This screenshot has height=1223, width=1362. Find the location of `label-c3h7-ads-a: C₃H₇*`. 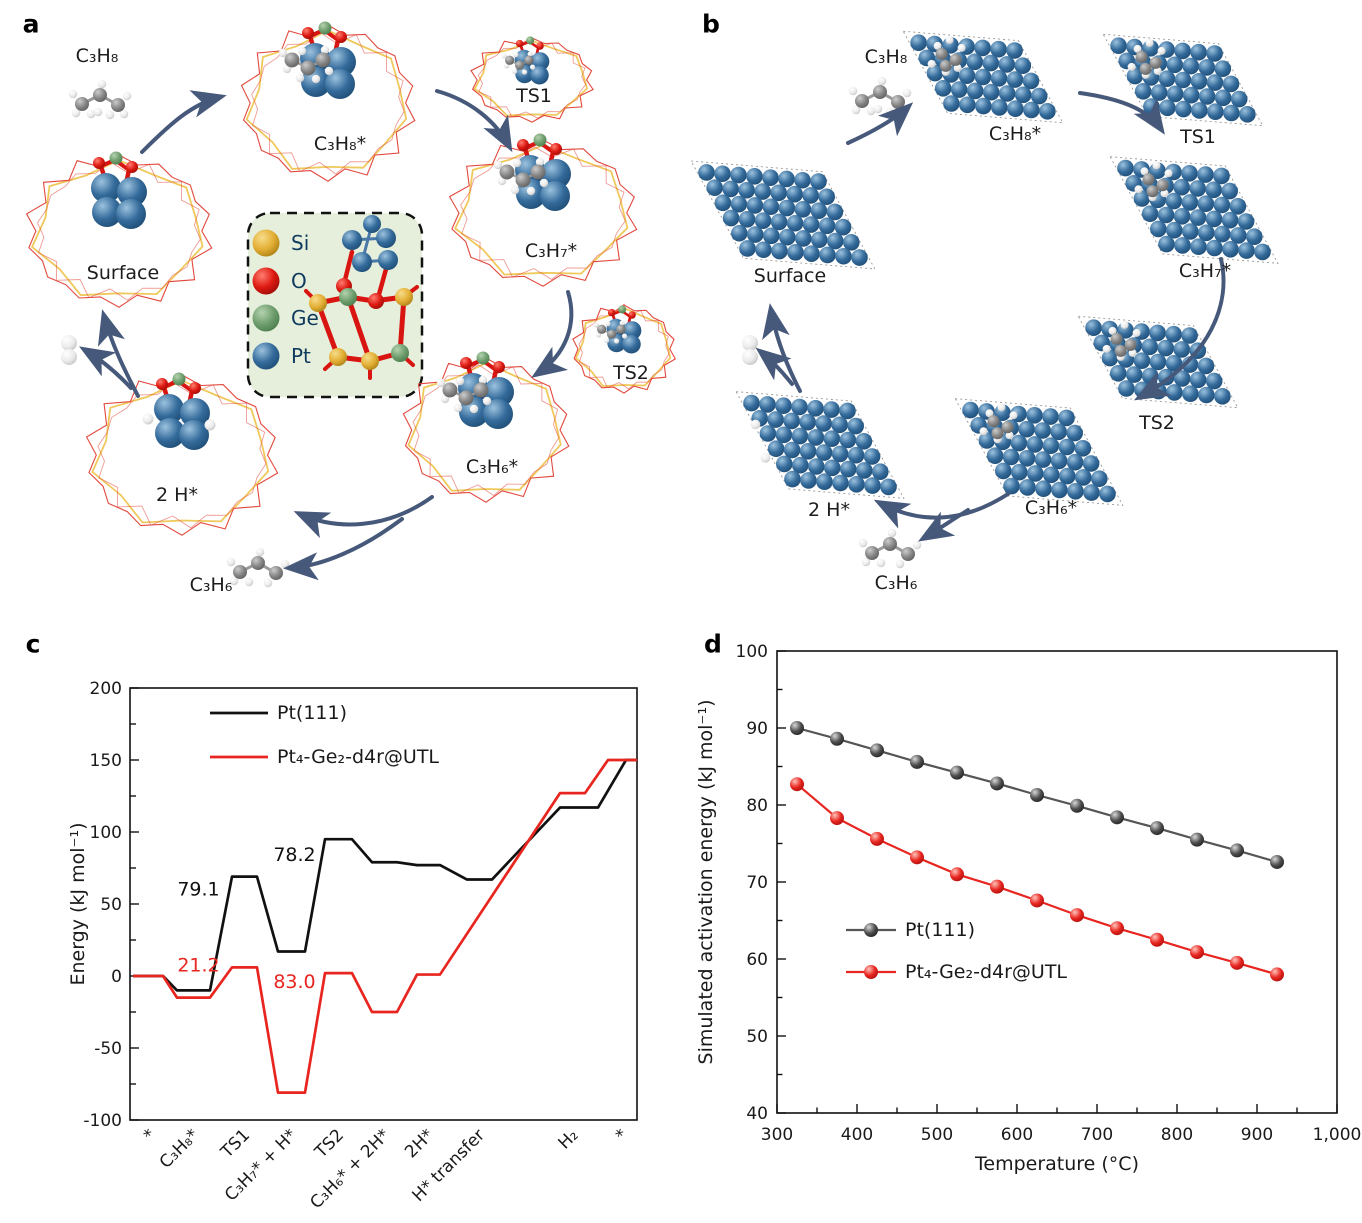

label-c3h7-ads-a: C₃H₇* is located at coordinates (551, 251).